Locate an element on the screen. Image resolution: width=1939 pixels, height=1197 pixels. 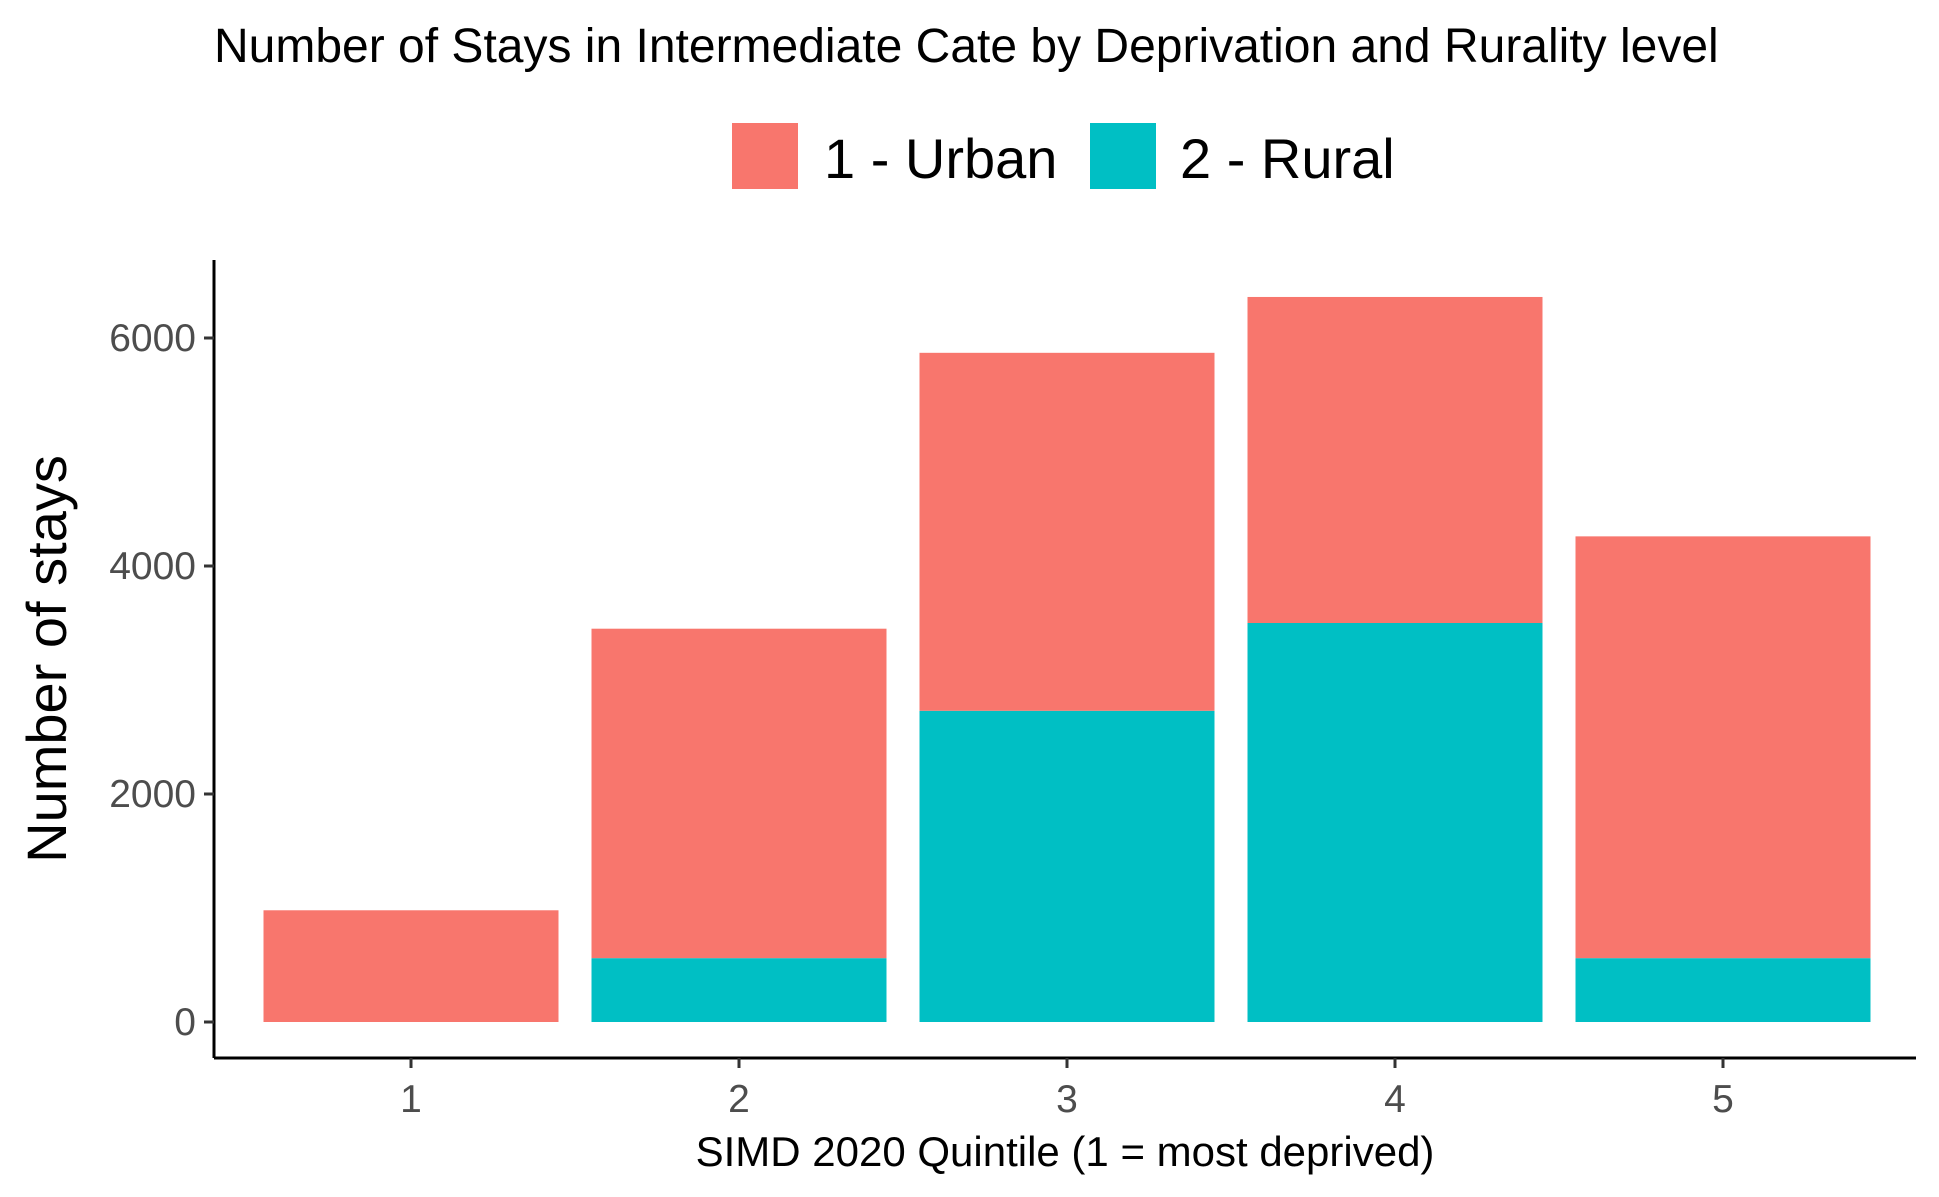
x-tick-label-2: 2 is located at coordinates (739, 1099).